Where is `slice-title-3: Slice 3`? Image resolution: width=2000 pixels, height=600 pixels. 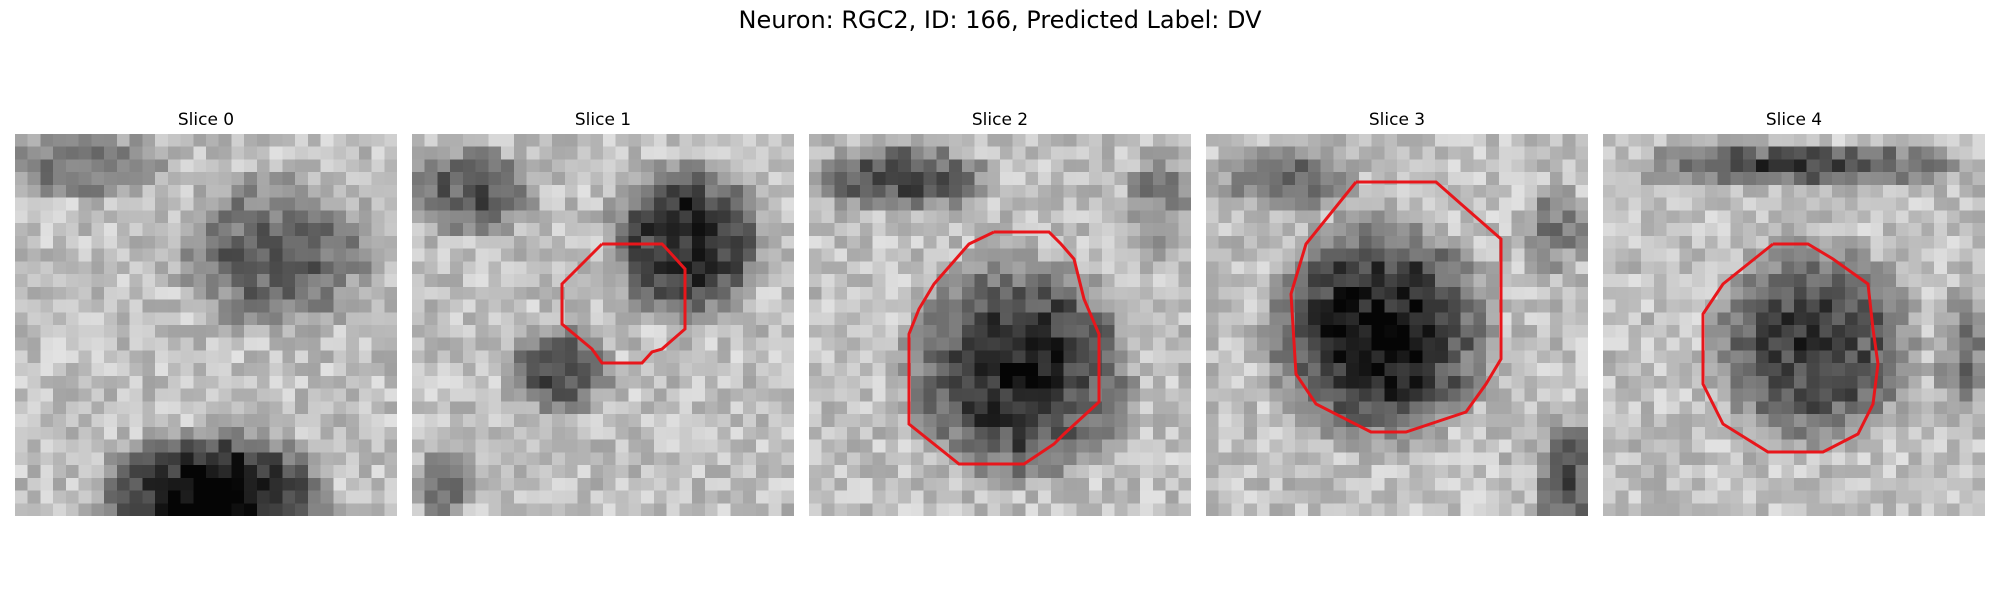
slice-title-3: Slice 3 is located at coordinates (1397, 120).